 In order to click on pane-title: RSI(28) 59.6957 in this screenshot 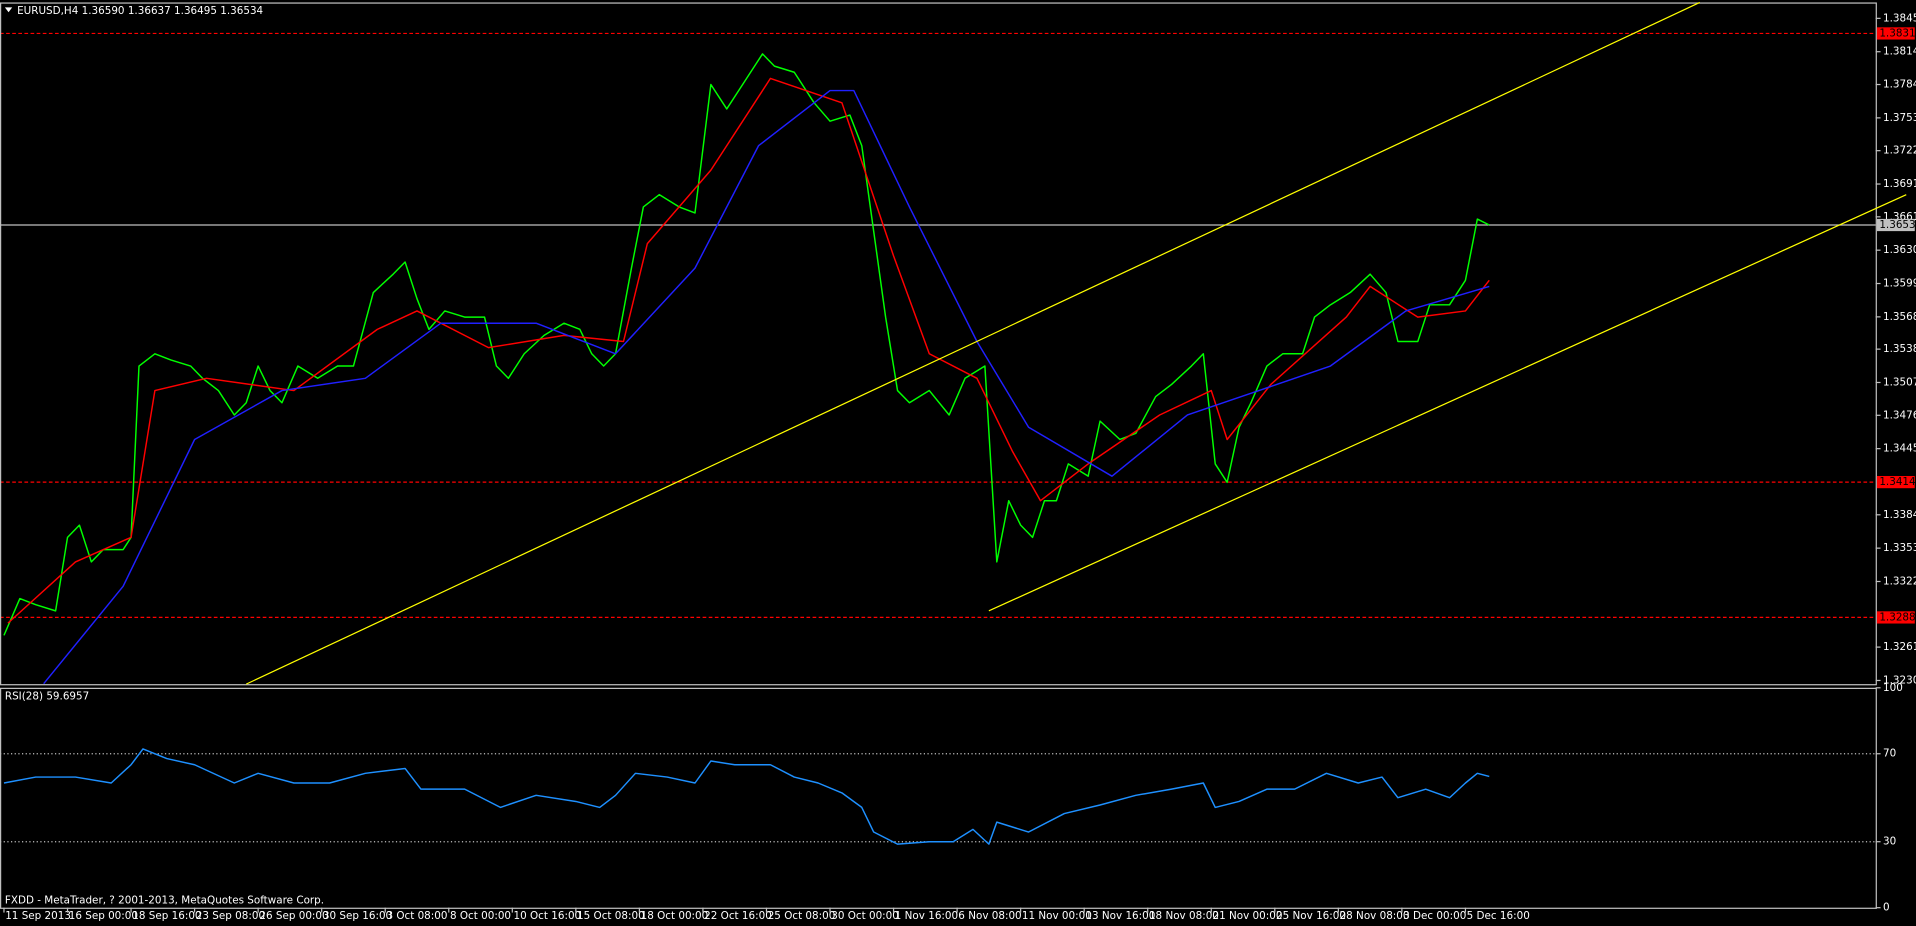, I will do `click(47, 696)`.